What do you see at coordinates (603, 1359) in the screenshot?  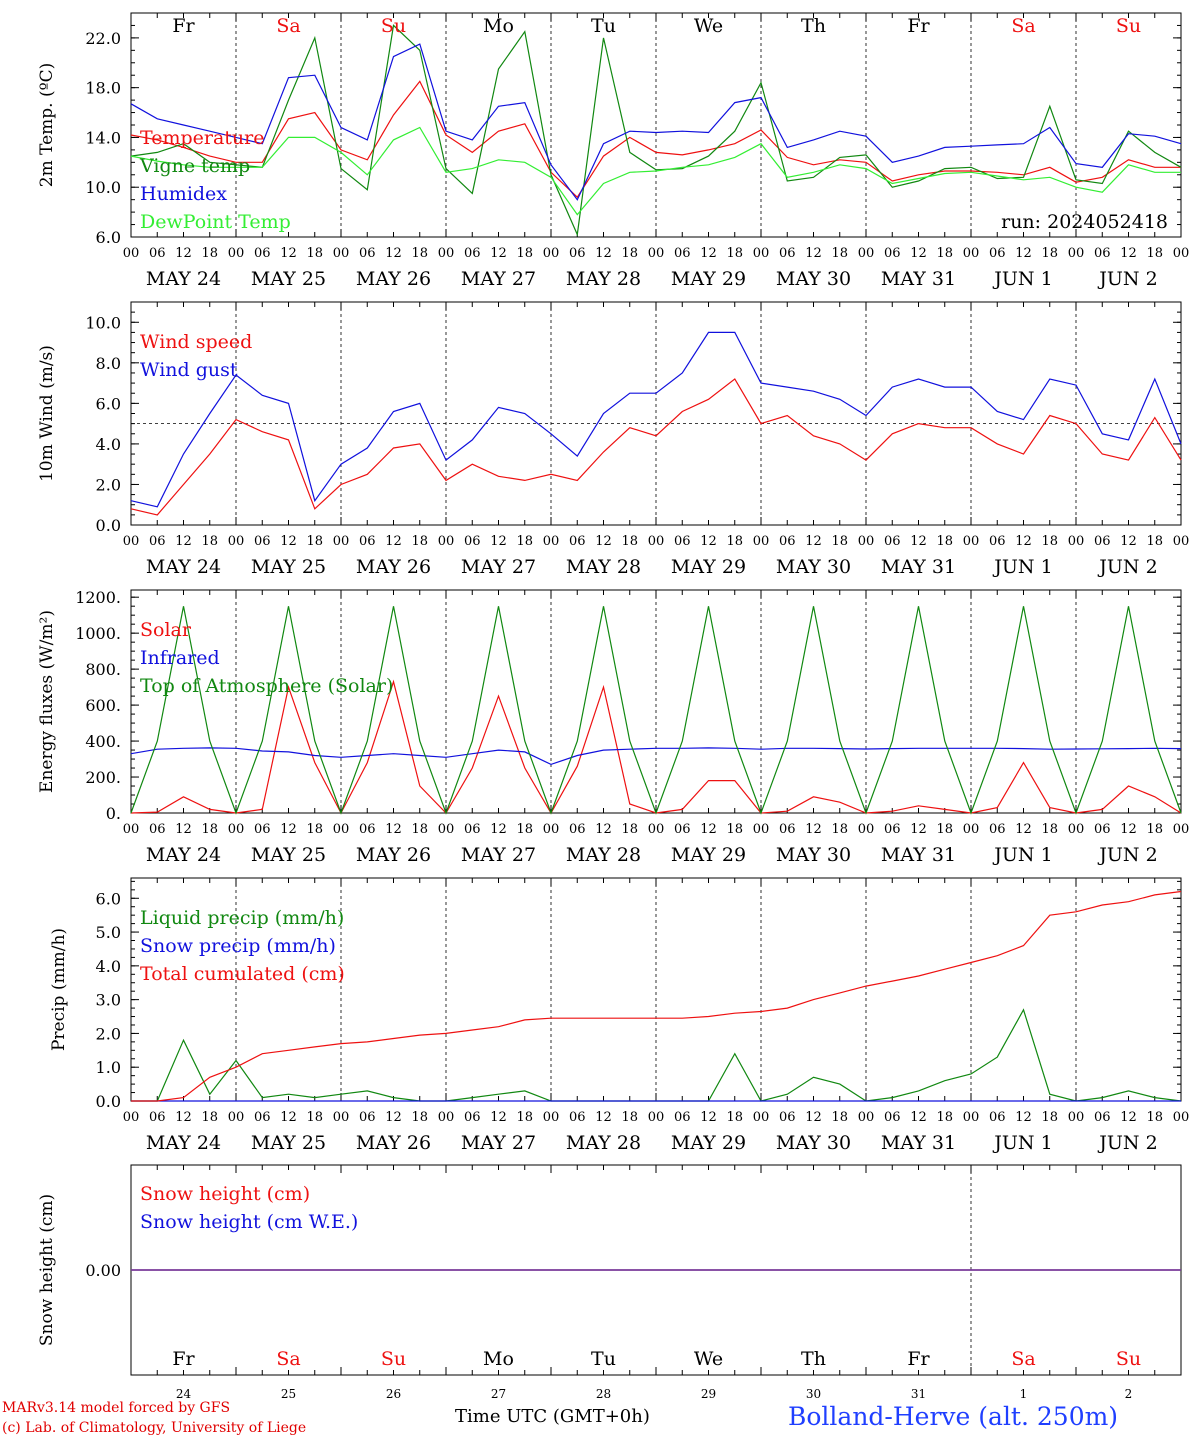 I see `weekday-label: Tu` at bounding box center [603, 1359].